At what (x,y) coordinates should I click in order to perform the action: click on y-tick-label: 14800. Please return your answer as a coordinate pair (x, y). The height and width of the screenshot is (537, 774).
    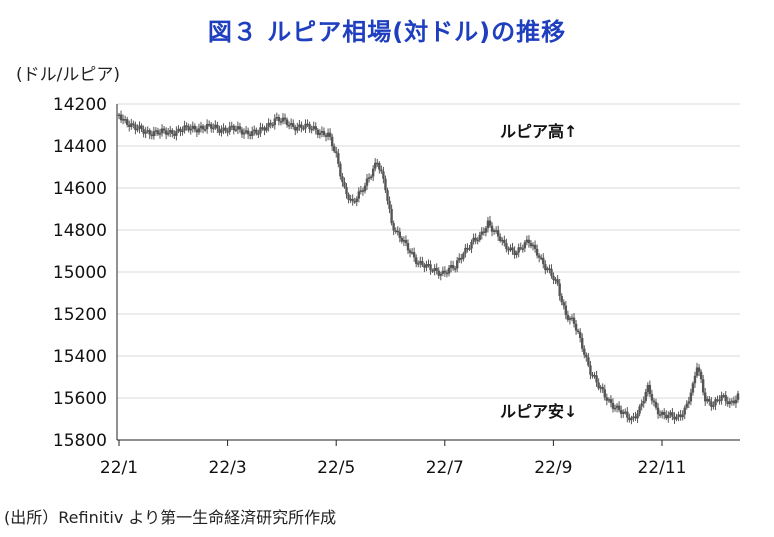
    Looking at the image, I should click on (80, 231).